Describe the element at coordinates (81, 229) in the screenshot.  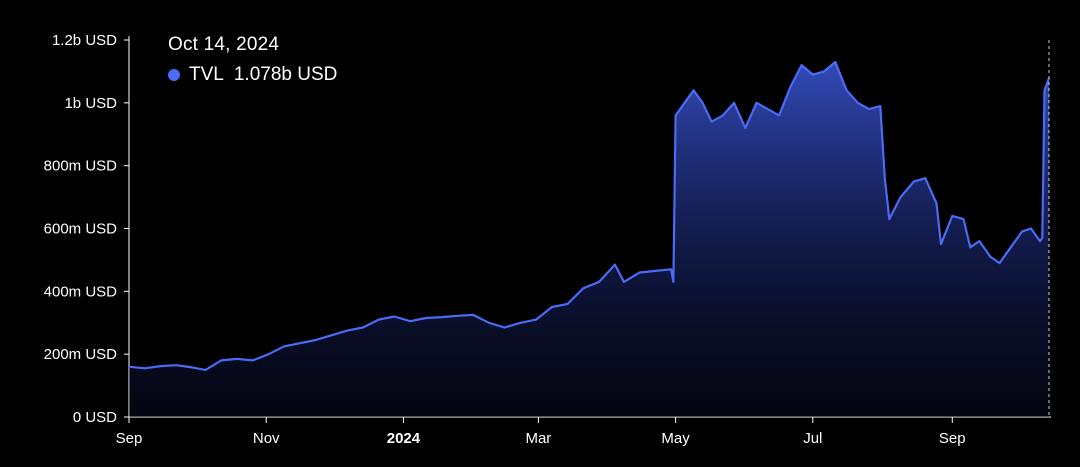
I see `y-tick-label: 600m USD` at that location.